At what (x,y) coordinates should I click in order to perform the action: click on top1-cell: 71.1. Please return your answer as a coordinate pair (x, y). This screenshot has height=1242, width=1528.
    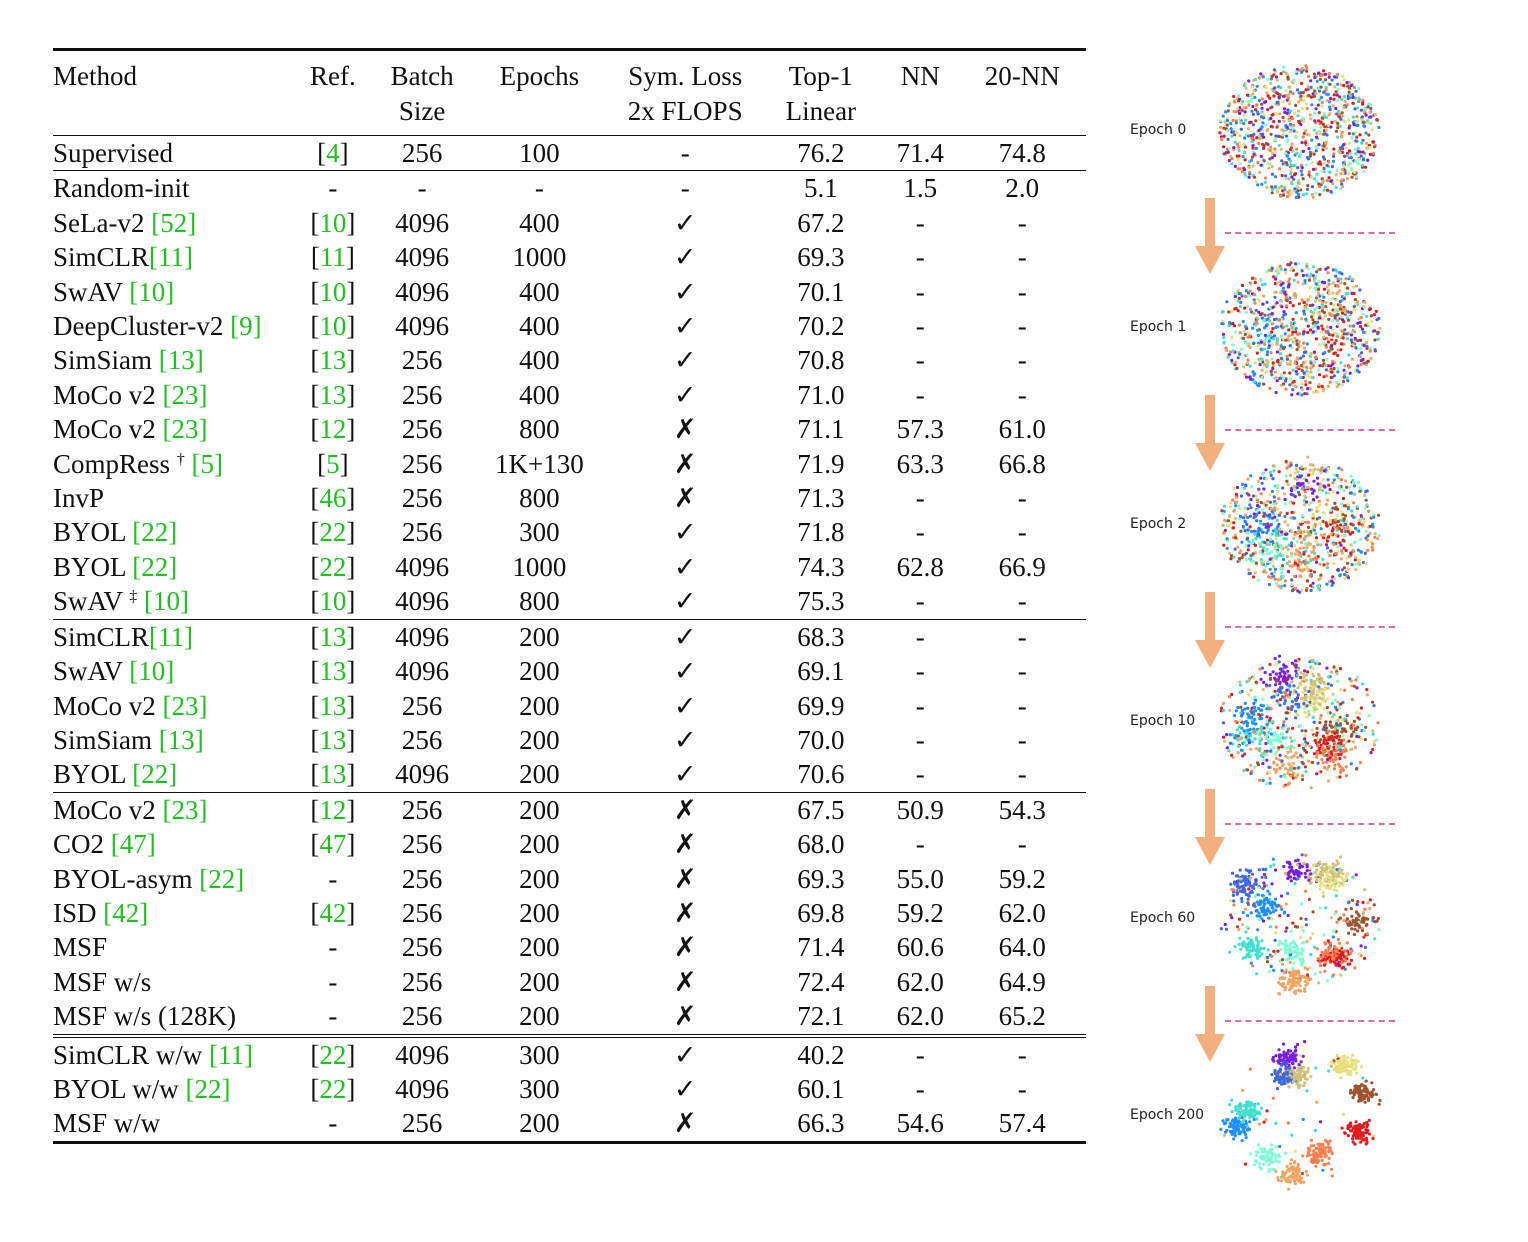
    Looking at the image, I should click on (821, 429).